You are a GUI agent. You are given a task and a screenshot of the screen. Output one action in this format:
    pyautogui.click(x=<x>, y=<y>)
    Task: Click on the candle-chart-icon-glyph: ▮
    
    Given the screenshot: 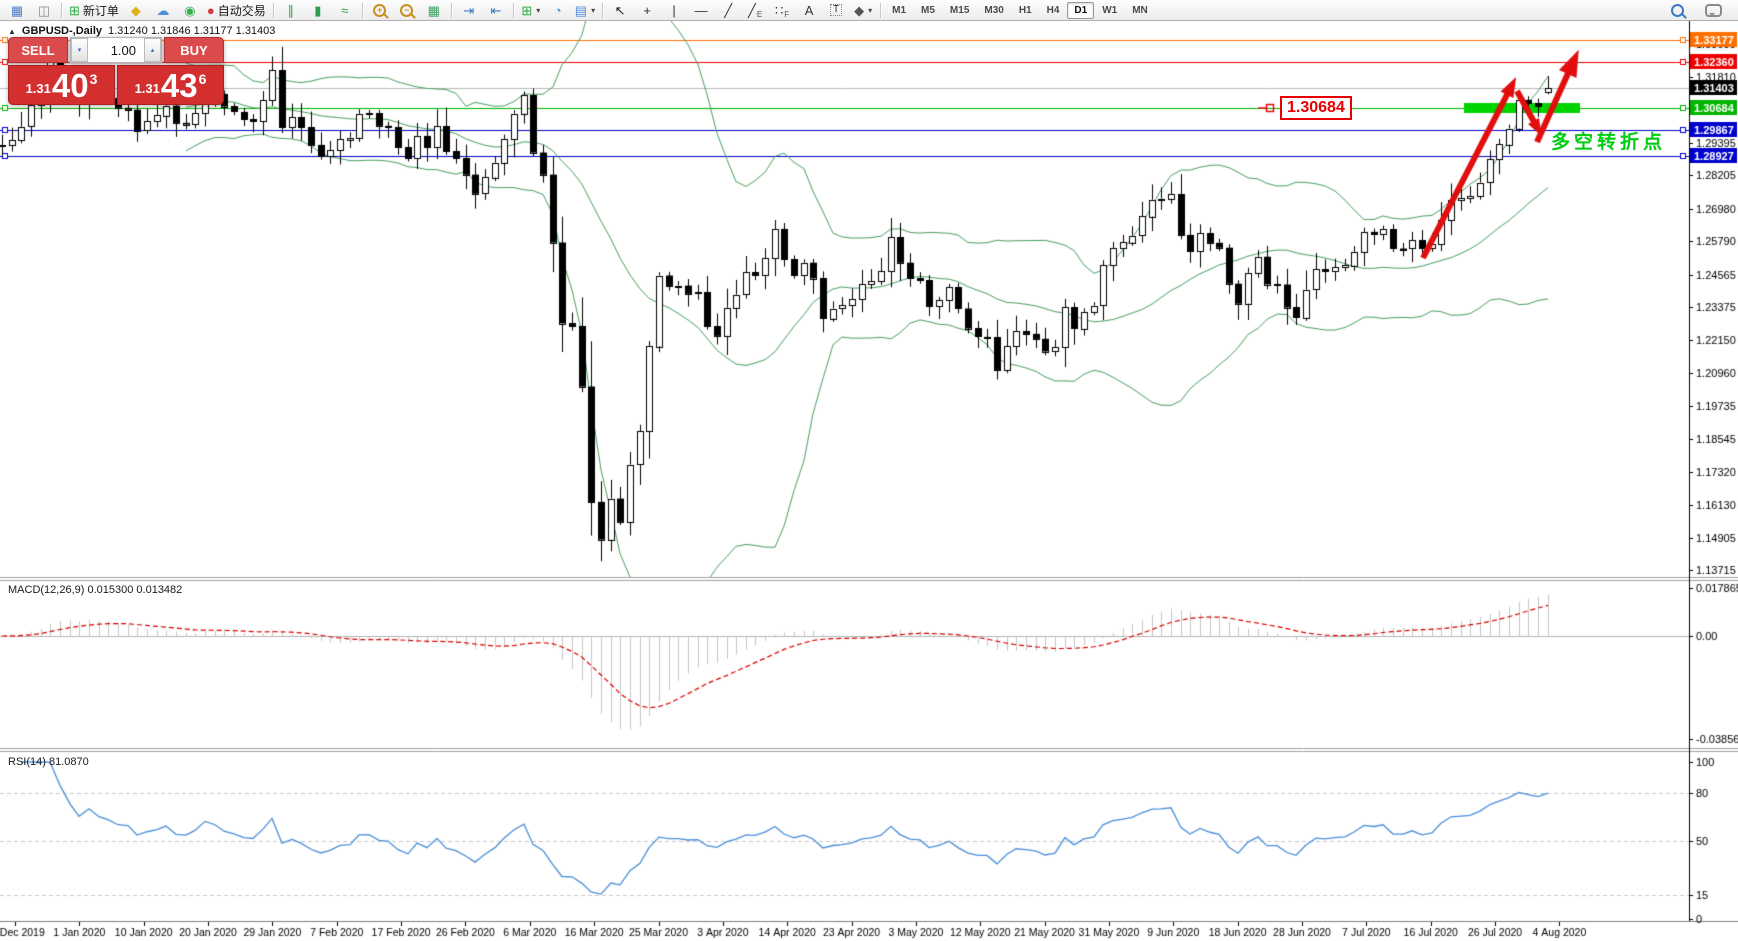 What is the action you would take?
    pyautogui.click(x=318, y=10)
    